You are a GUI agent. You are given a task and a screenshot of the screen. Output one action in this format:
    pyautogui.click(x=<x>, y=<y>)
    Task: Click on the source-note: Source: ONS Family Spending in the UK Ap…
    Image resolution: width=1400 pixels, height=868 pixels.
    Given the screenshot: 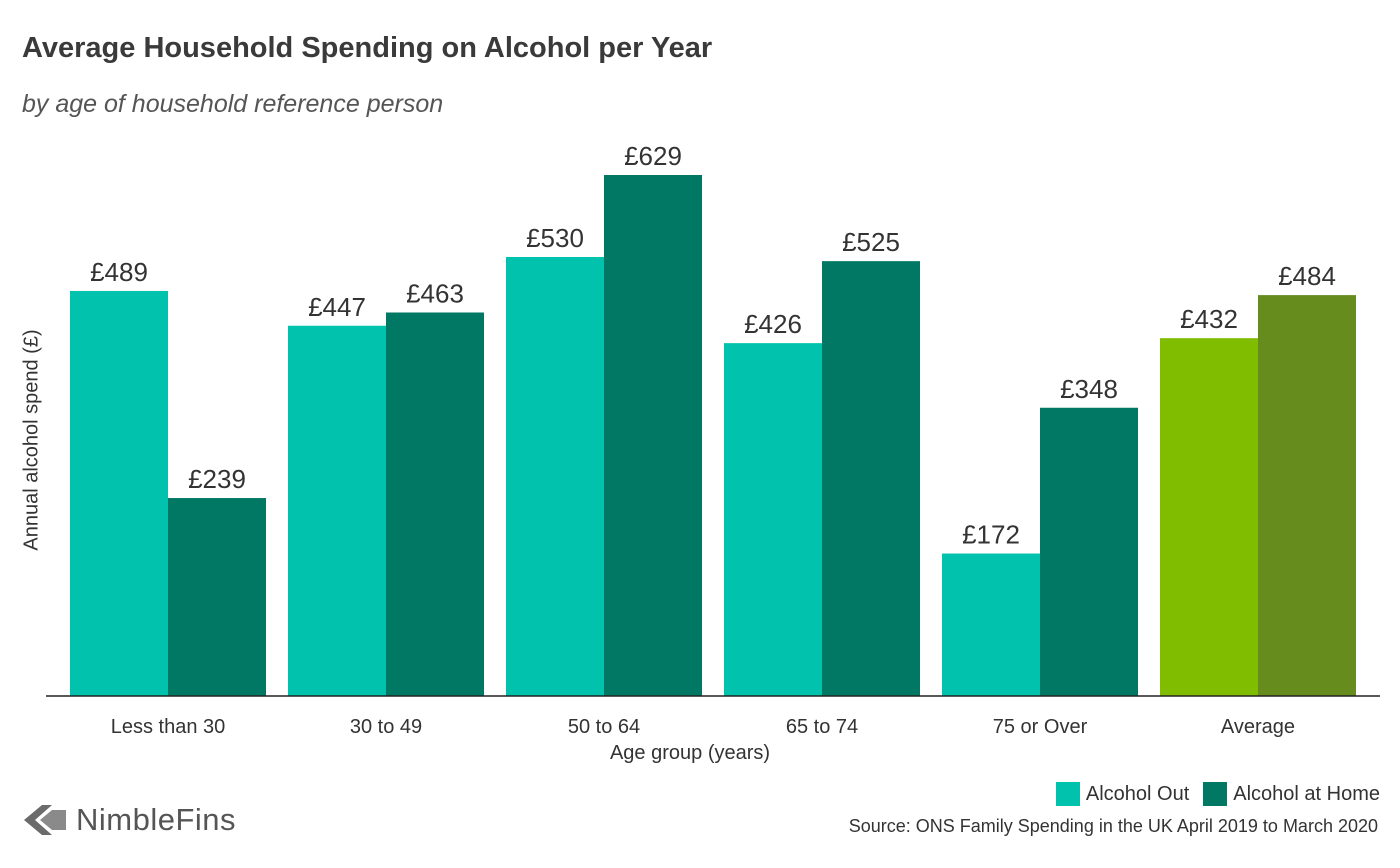 What is the action you would take?
    pyautogui.click(x=1113, y=826)
    